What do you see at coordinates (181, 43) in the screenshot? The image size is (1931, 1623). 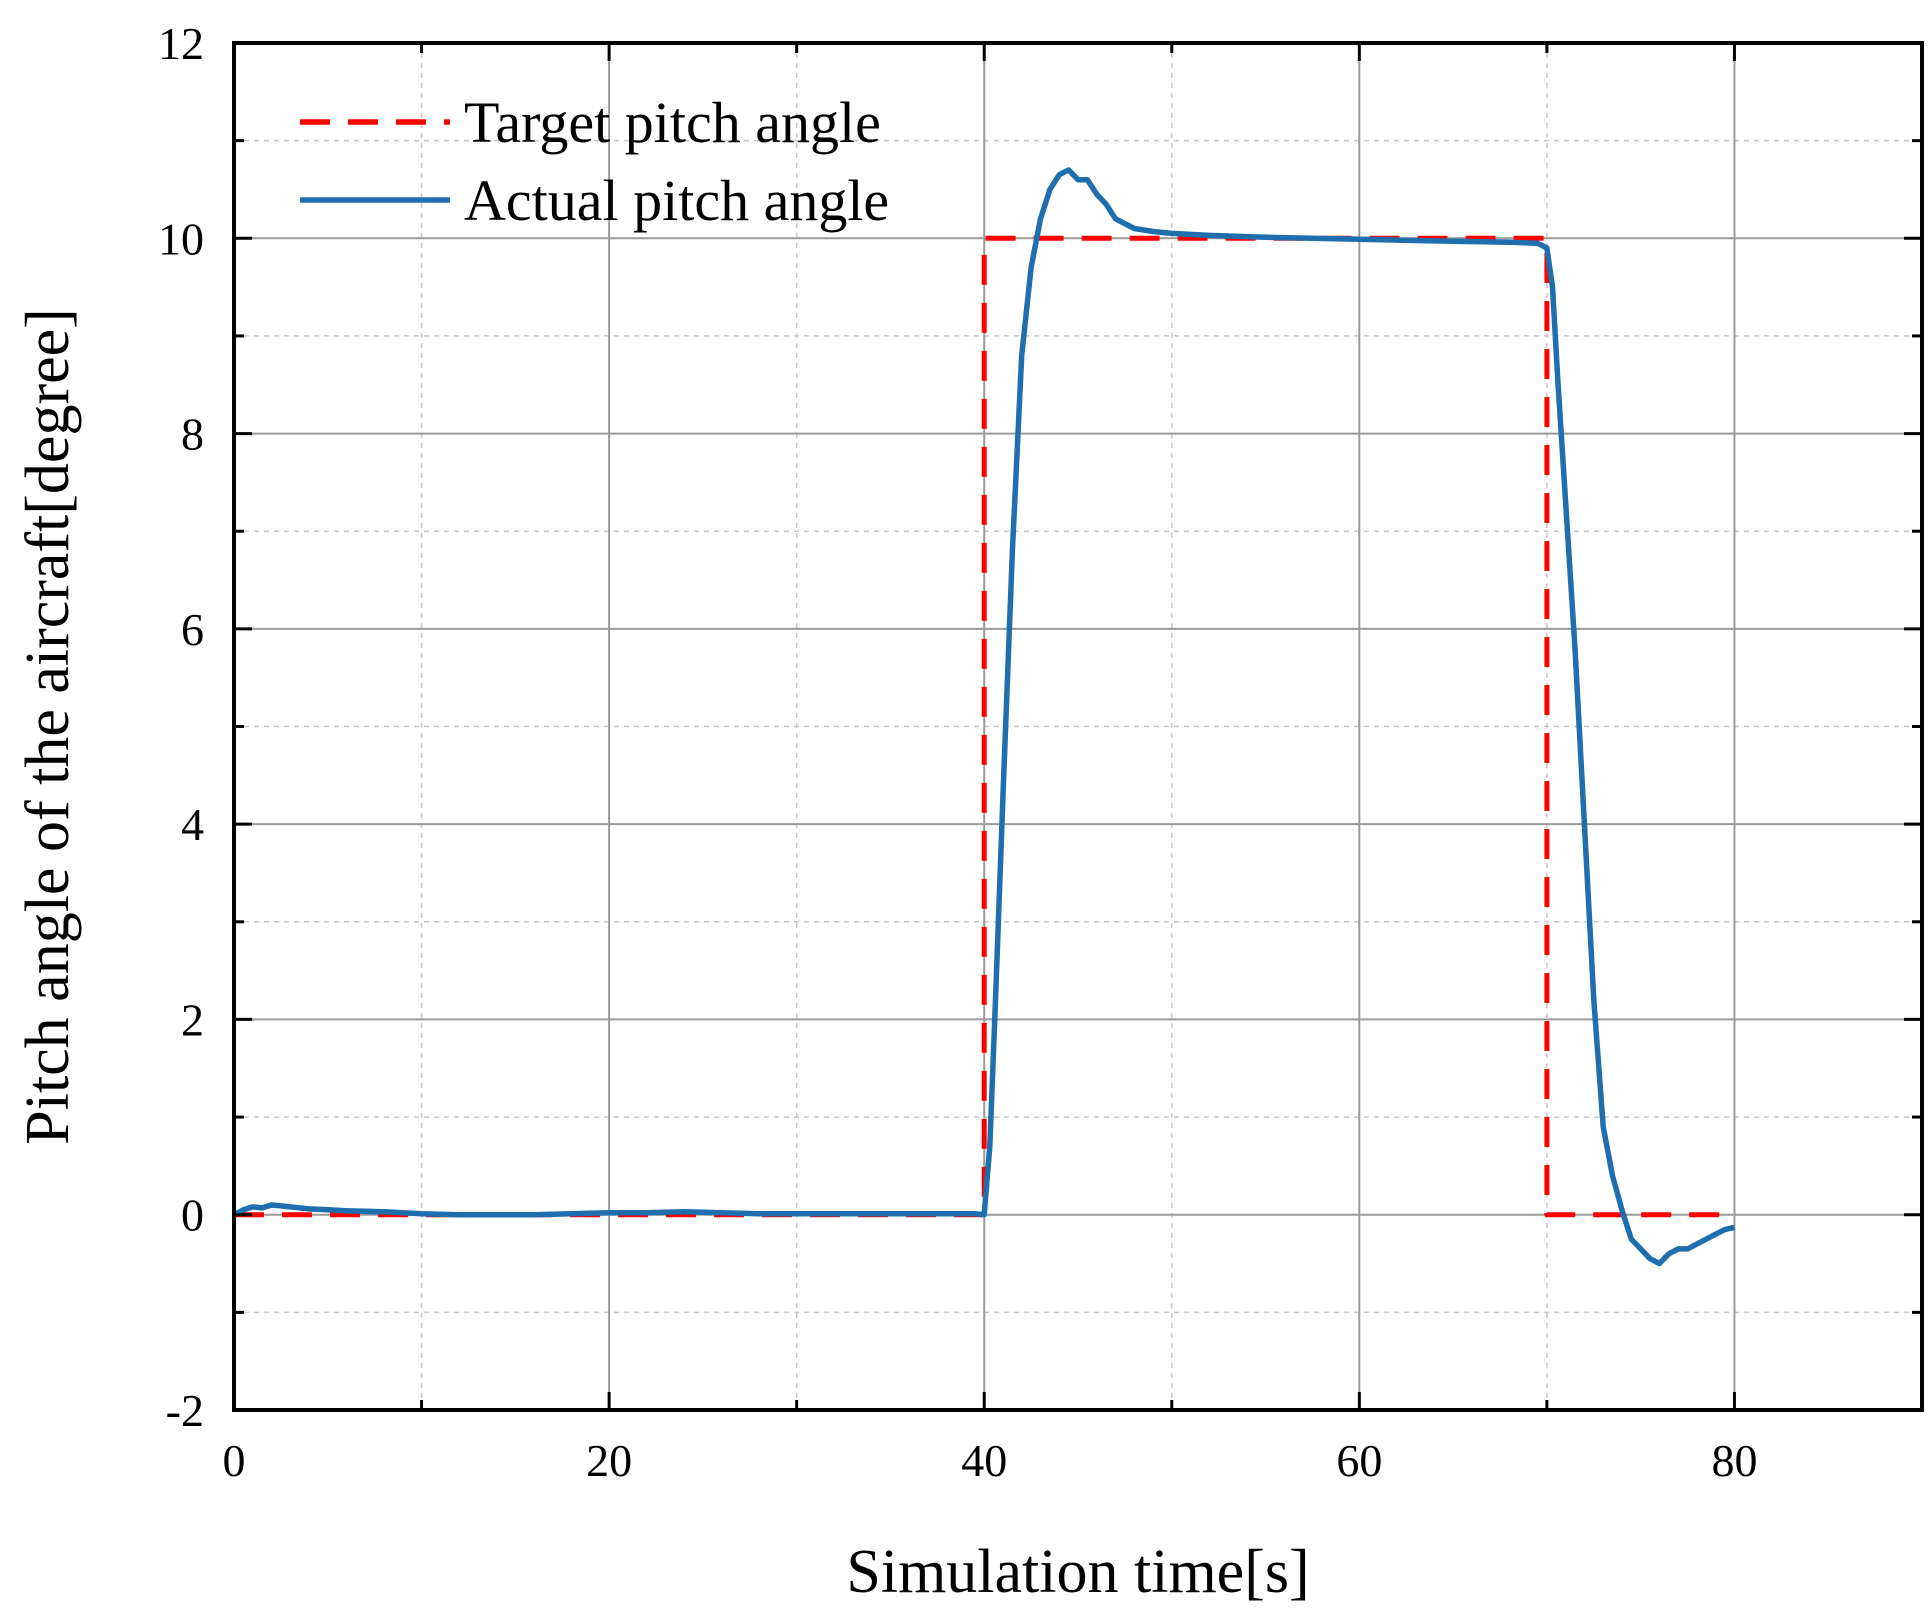 I see `y-tick-label: 12` at bounding box center [181, 43].